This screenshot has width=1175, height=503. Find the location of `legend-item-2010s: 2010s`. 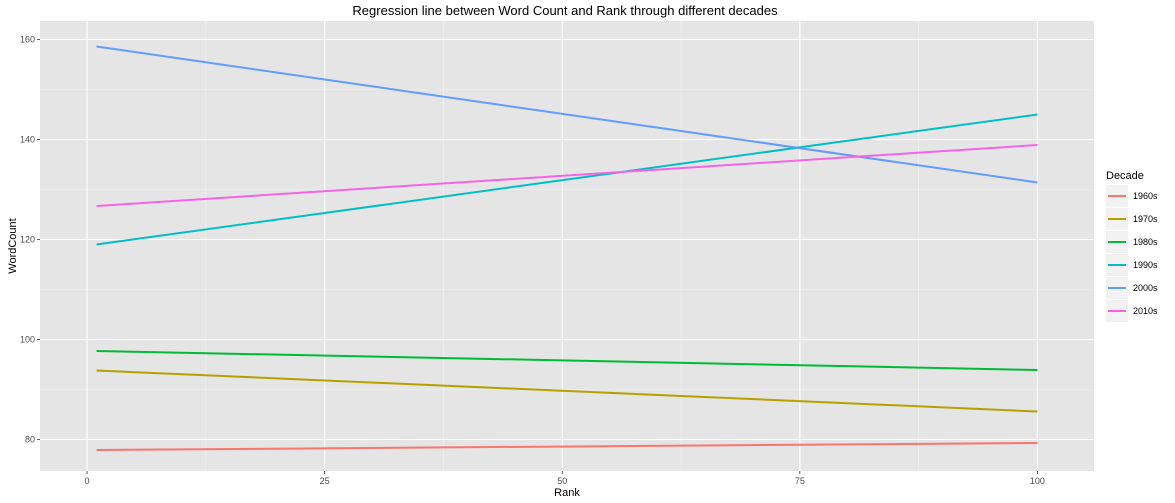

legend-item-2010s: 2010s is located at coordinates (1132, 311).